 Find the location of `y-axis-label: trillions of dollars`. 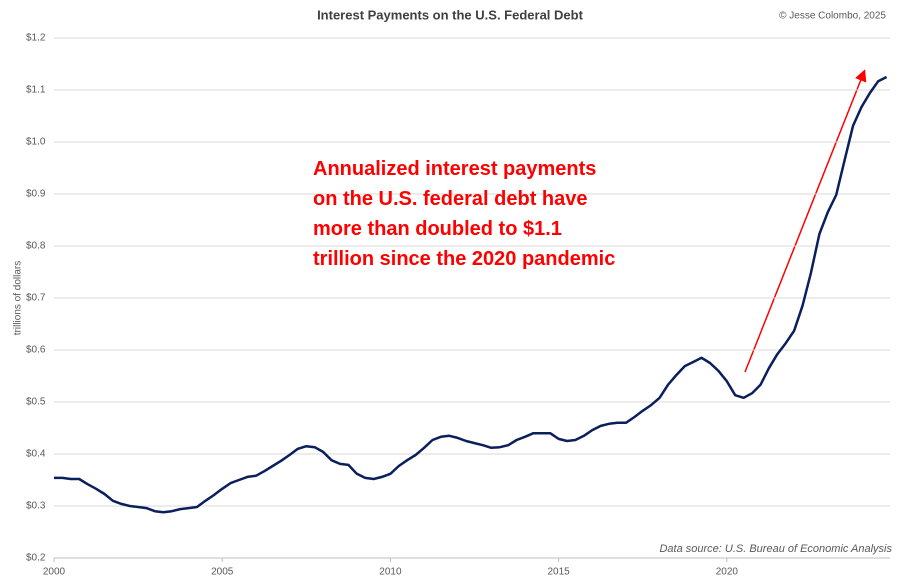

y-axis-label: trillions of dollars is located at coordinates (18, 298).